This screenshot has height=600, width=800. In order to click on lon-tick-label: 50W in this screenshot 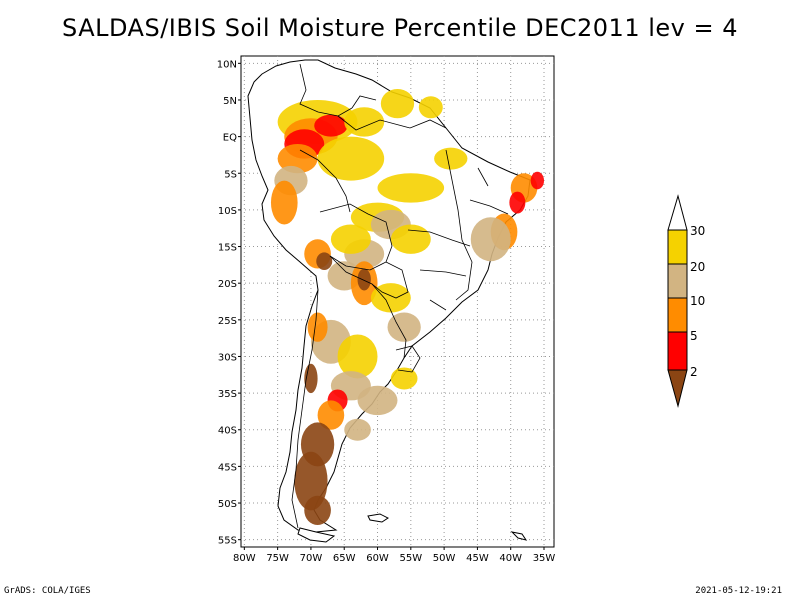, I will do `click(444, 558)`.